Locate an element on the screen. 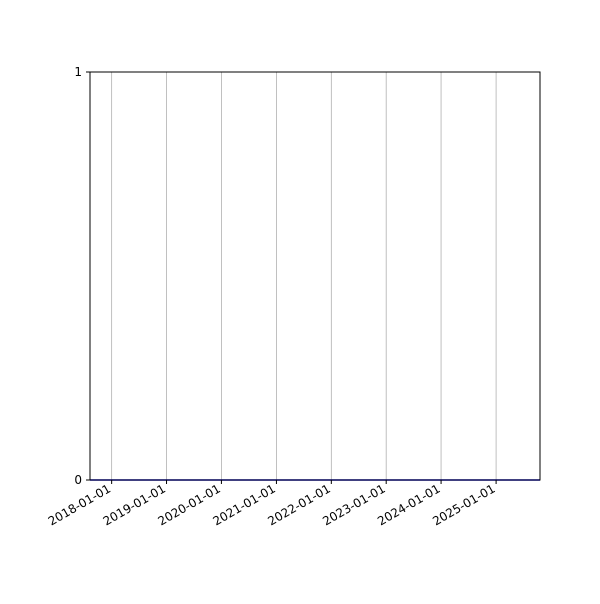 This screenshot has height=604, width=600. y-tick-label: 0 is located at coordinates (78, 480).